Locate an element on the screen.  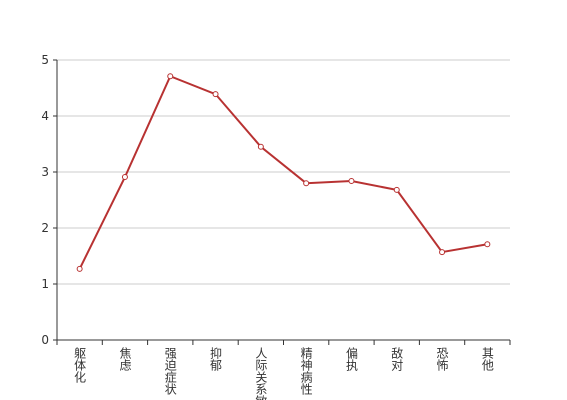
x-tick-label: 人际关系敏感 is located at coordinates (261, 373).